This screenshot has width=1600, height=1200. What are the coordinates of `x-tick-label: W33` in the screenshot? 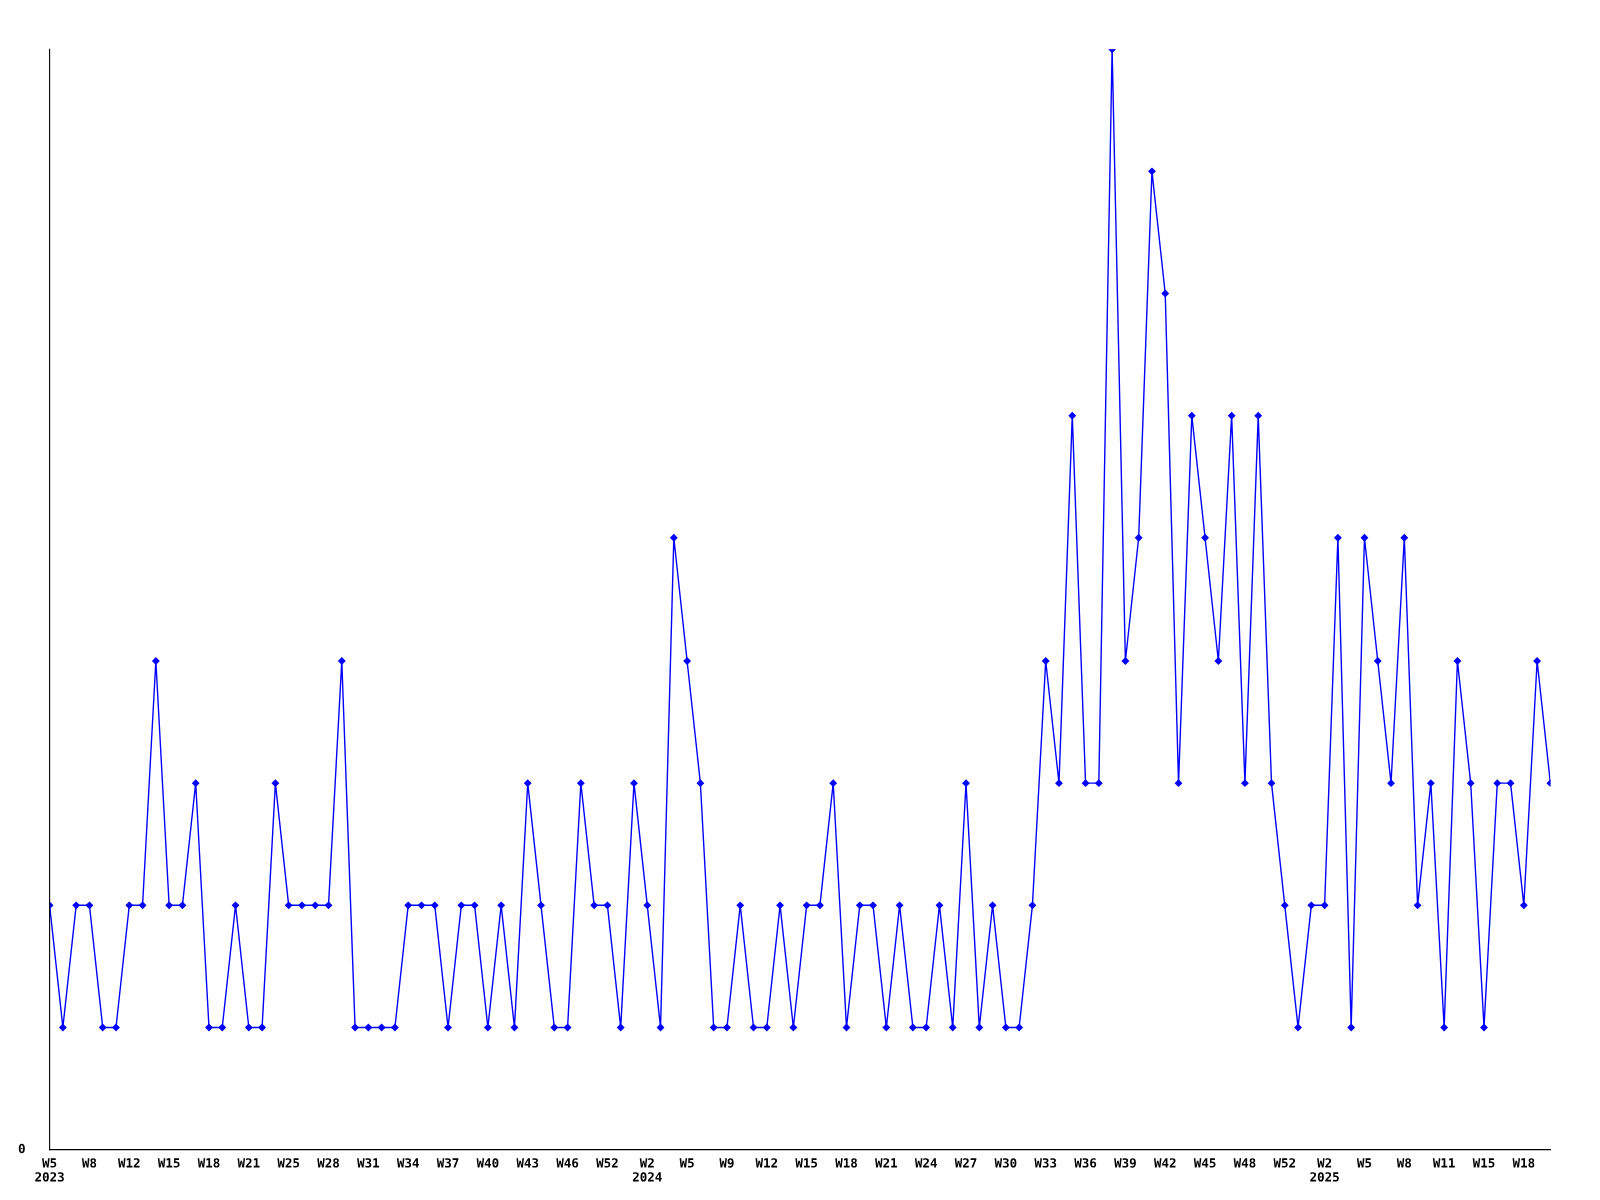 It's located at (1045, 1163).